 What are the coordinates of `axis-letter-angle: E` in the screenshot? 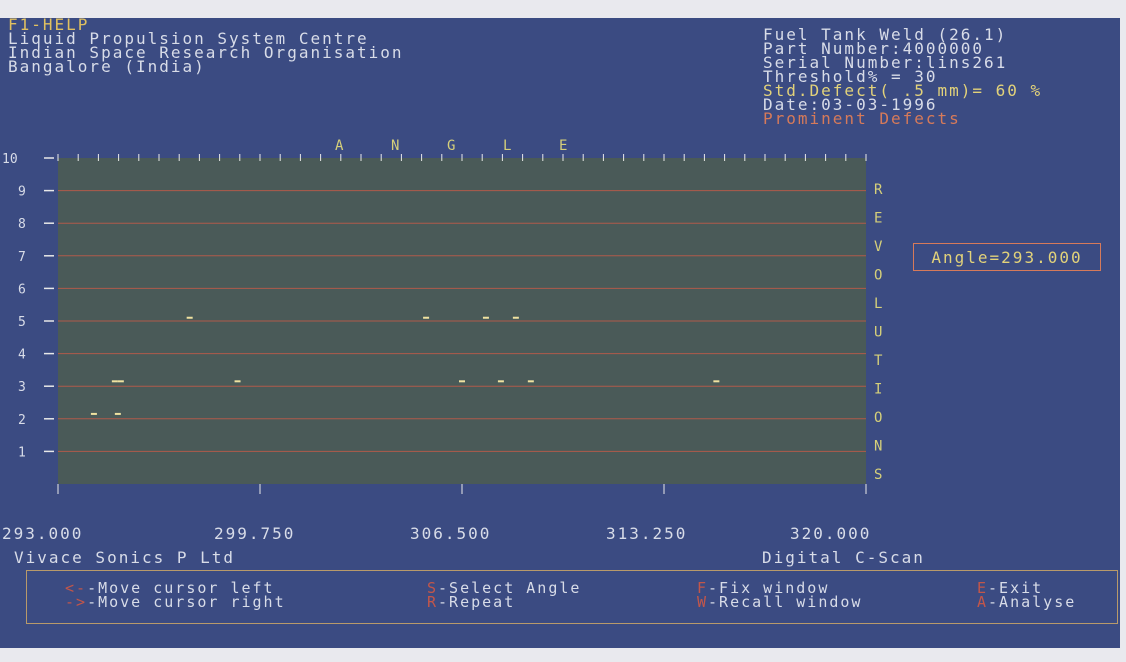 It's located at (563, 146).